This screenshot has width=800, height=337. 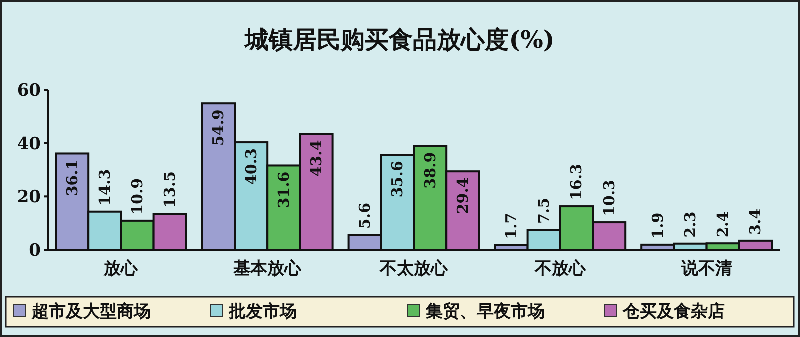 I want to click on legend-label: 超市及大型商场, so click(x=91, y=312).